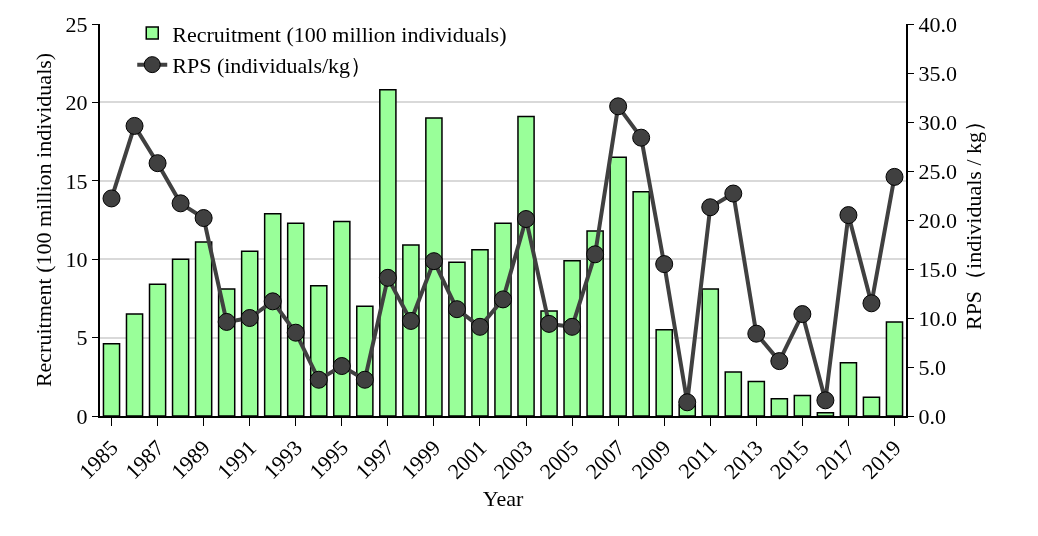  What do you see at coordinates (43, 220) in the screenshot?
I see `y-axis-title: Recruitment (100 million individuals)` at bounding box center [43, 220].